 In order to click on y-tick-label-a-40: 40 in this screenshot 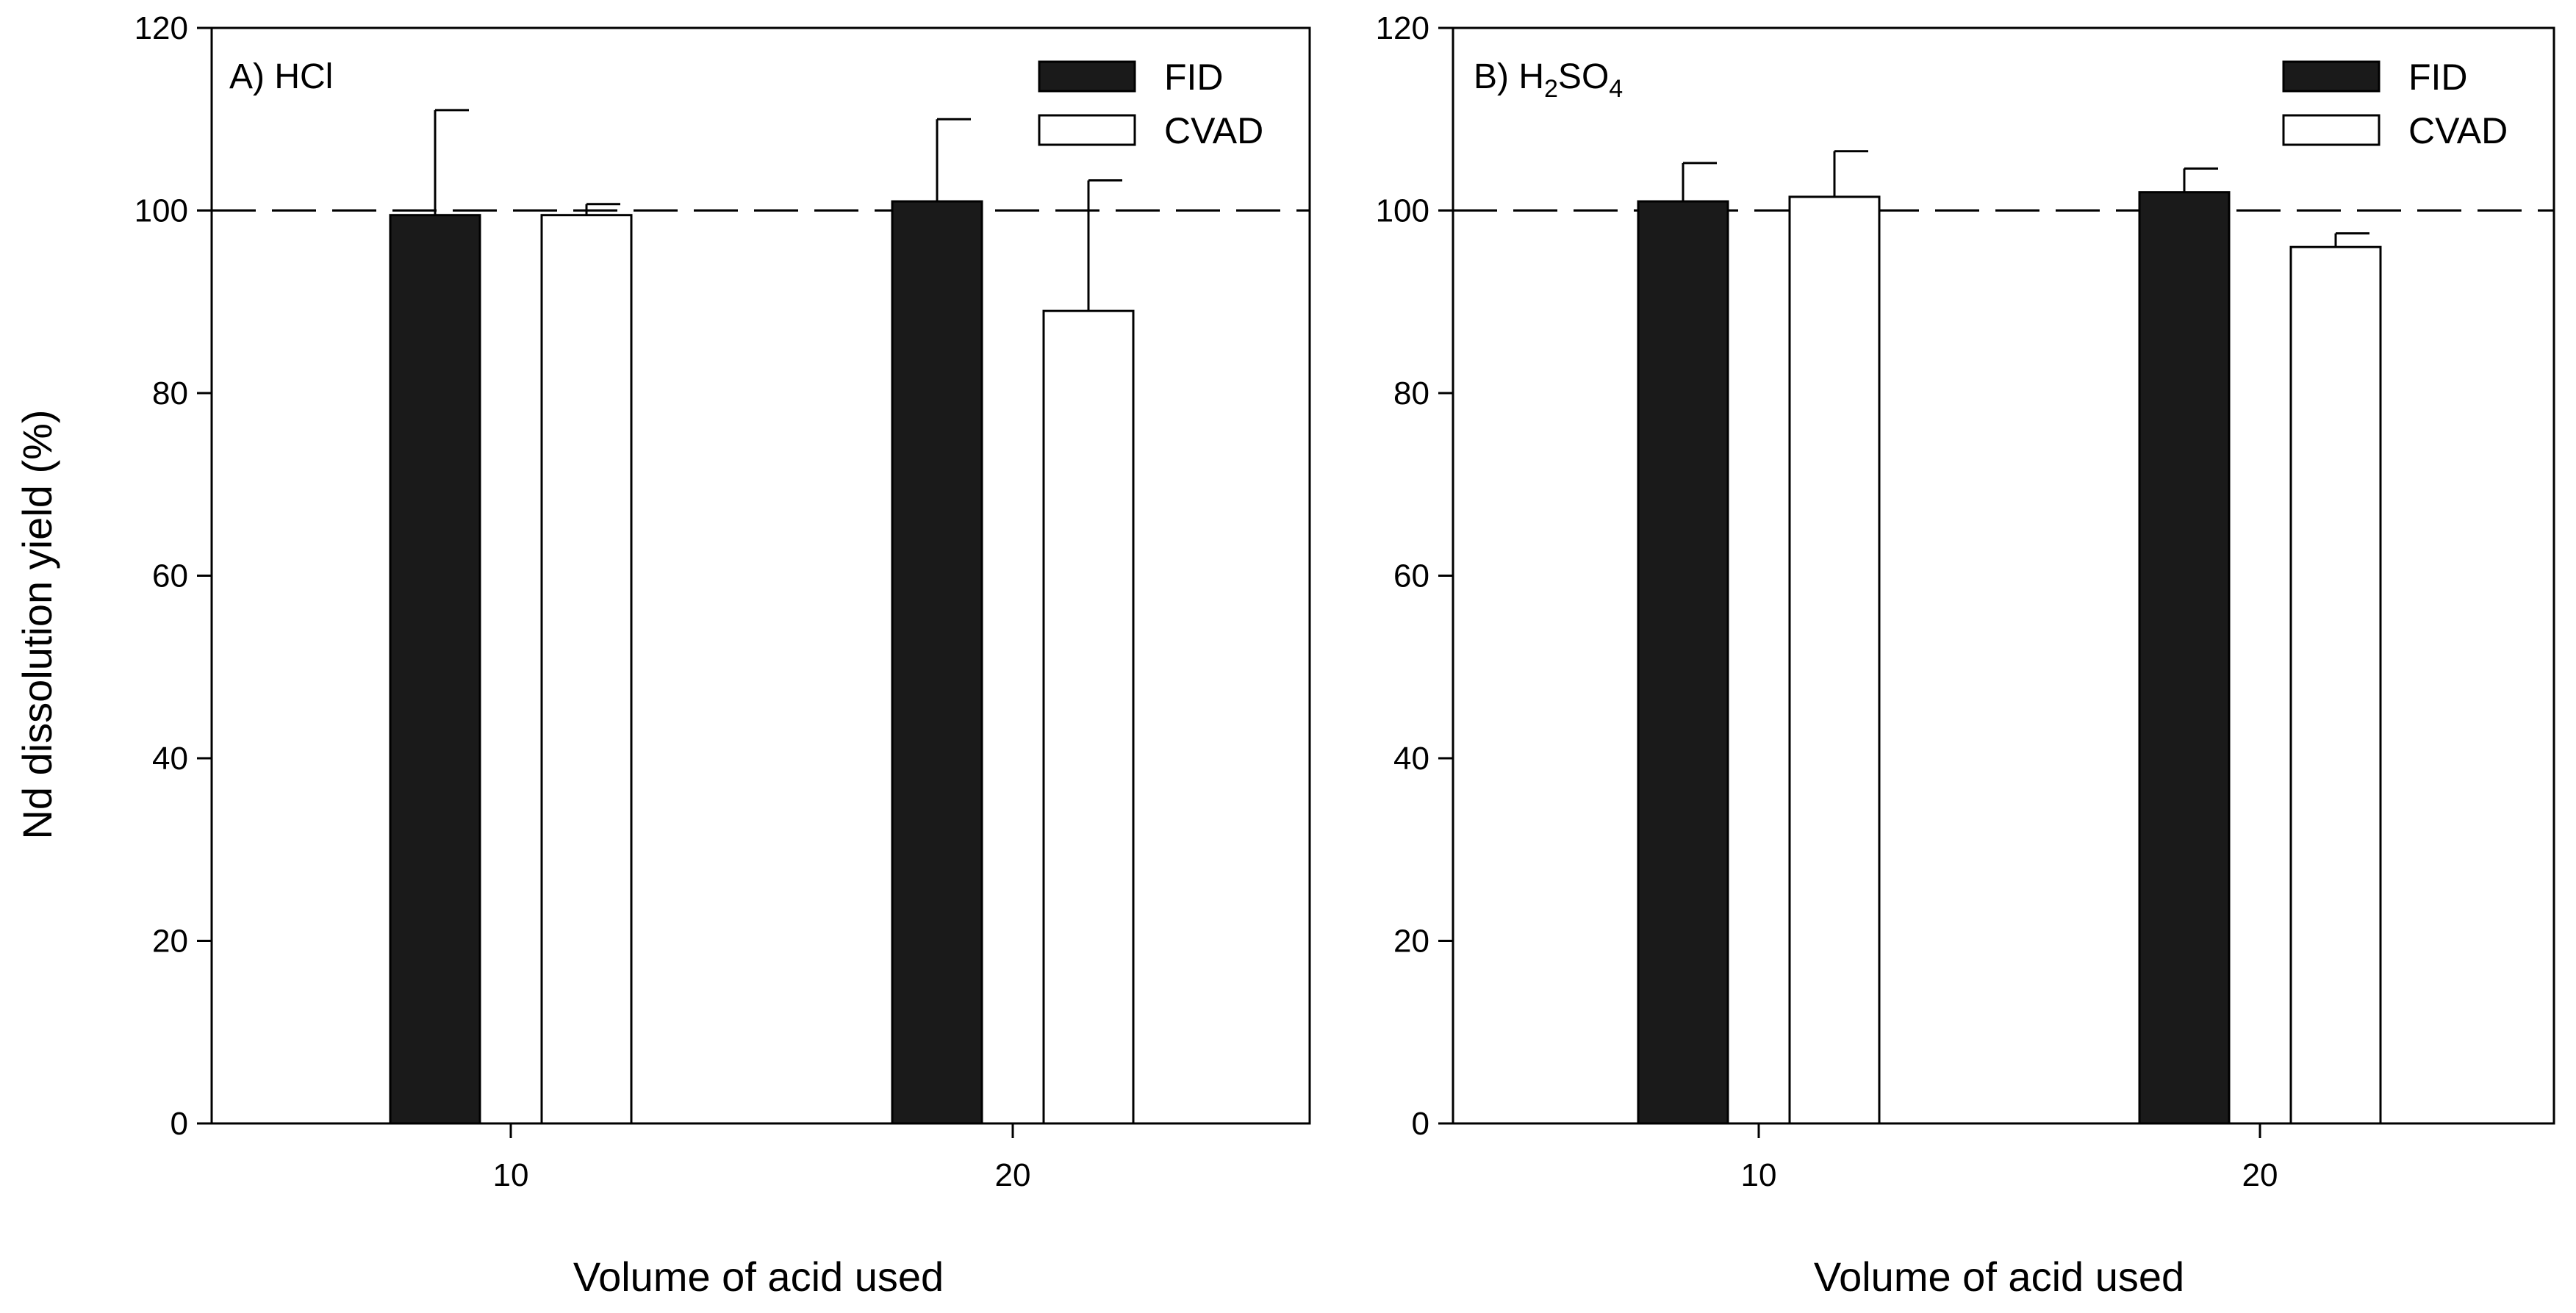, I will do `click(170, 759)`.